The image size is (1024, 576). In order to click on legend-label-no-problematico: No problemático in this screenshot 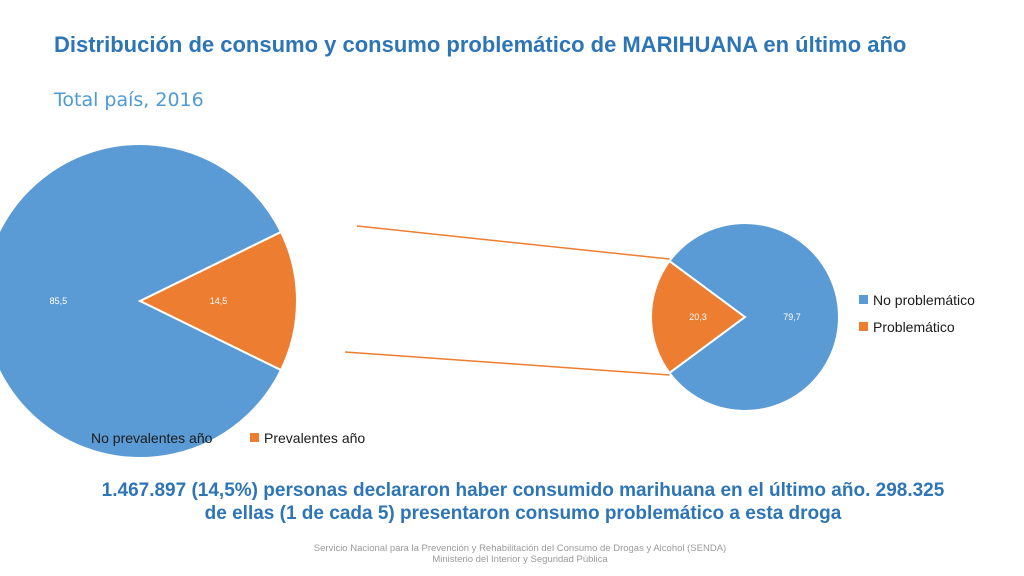, I will do `click(924, 300)`.